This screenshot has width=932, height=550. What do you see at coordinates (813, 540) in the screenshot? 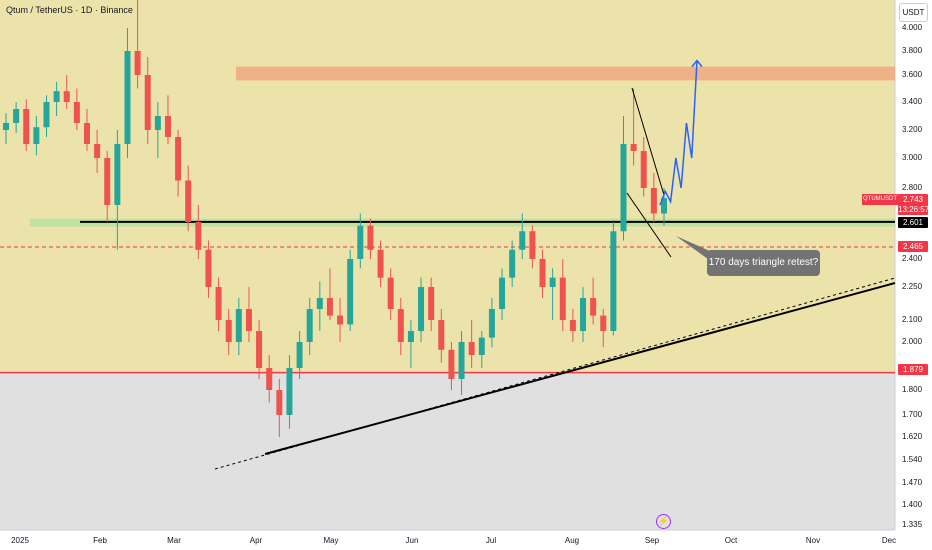
I see `time-tick-label: Nov` at bounding box center [813, 540].